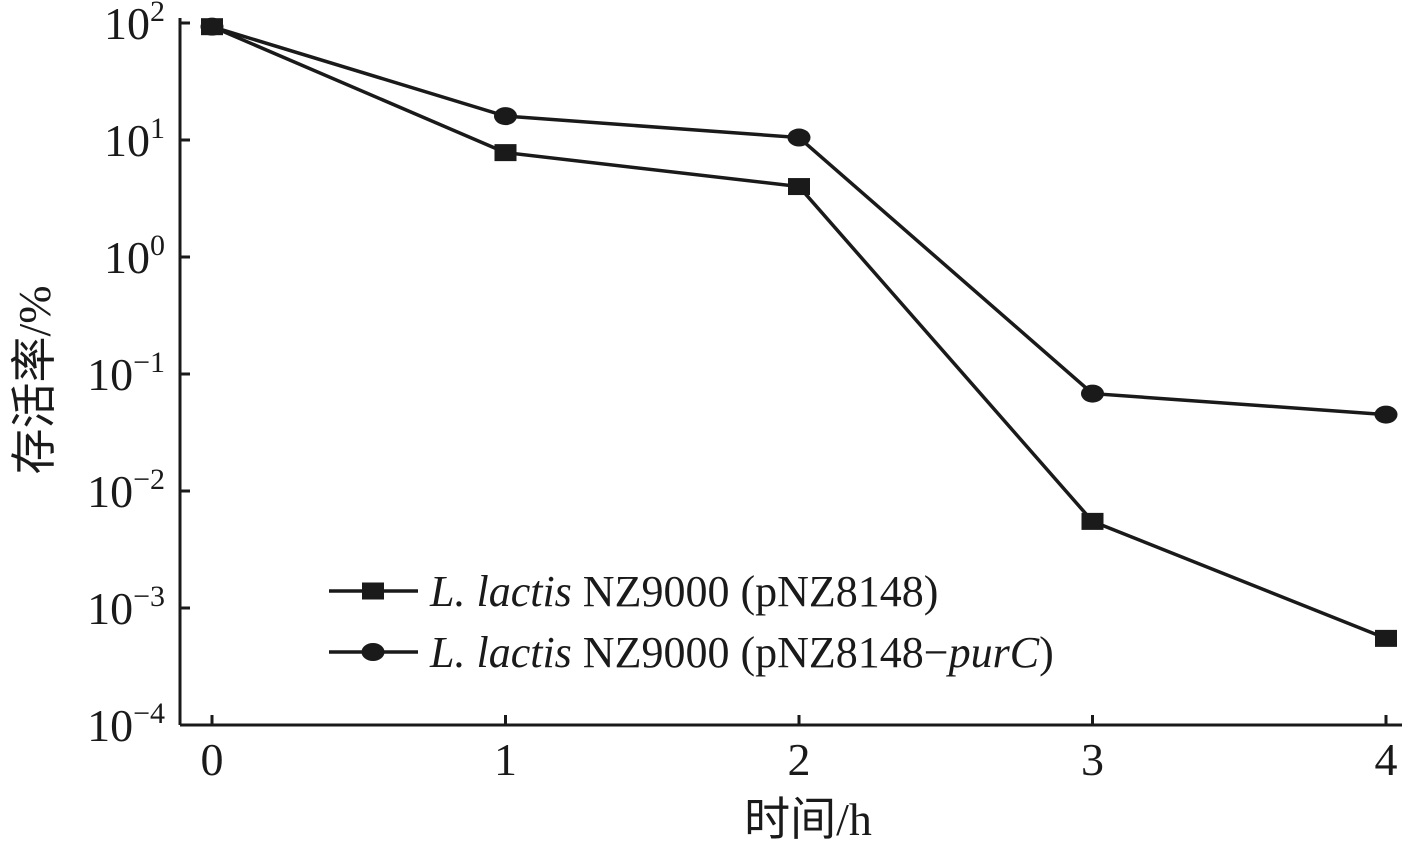 This screenshot has height=843, width=1416. What do you see at coordinates (799, 759) in the screenshot?
I see `x-tick-label: 2` at bounding box center [799, 759].